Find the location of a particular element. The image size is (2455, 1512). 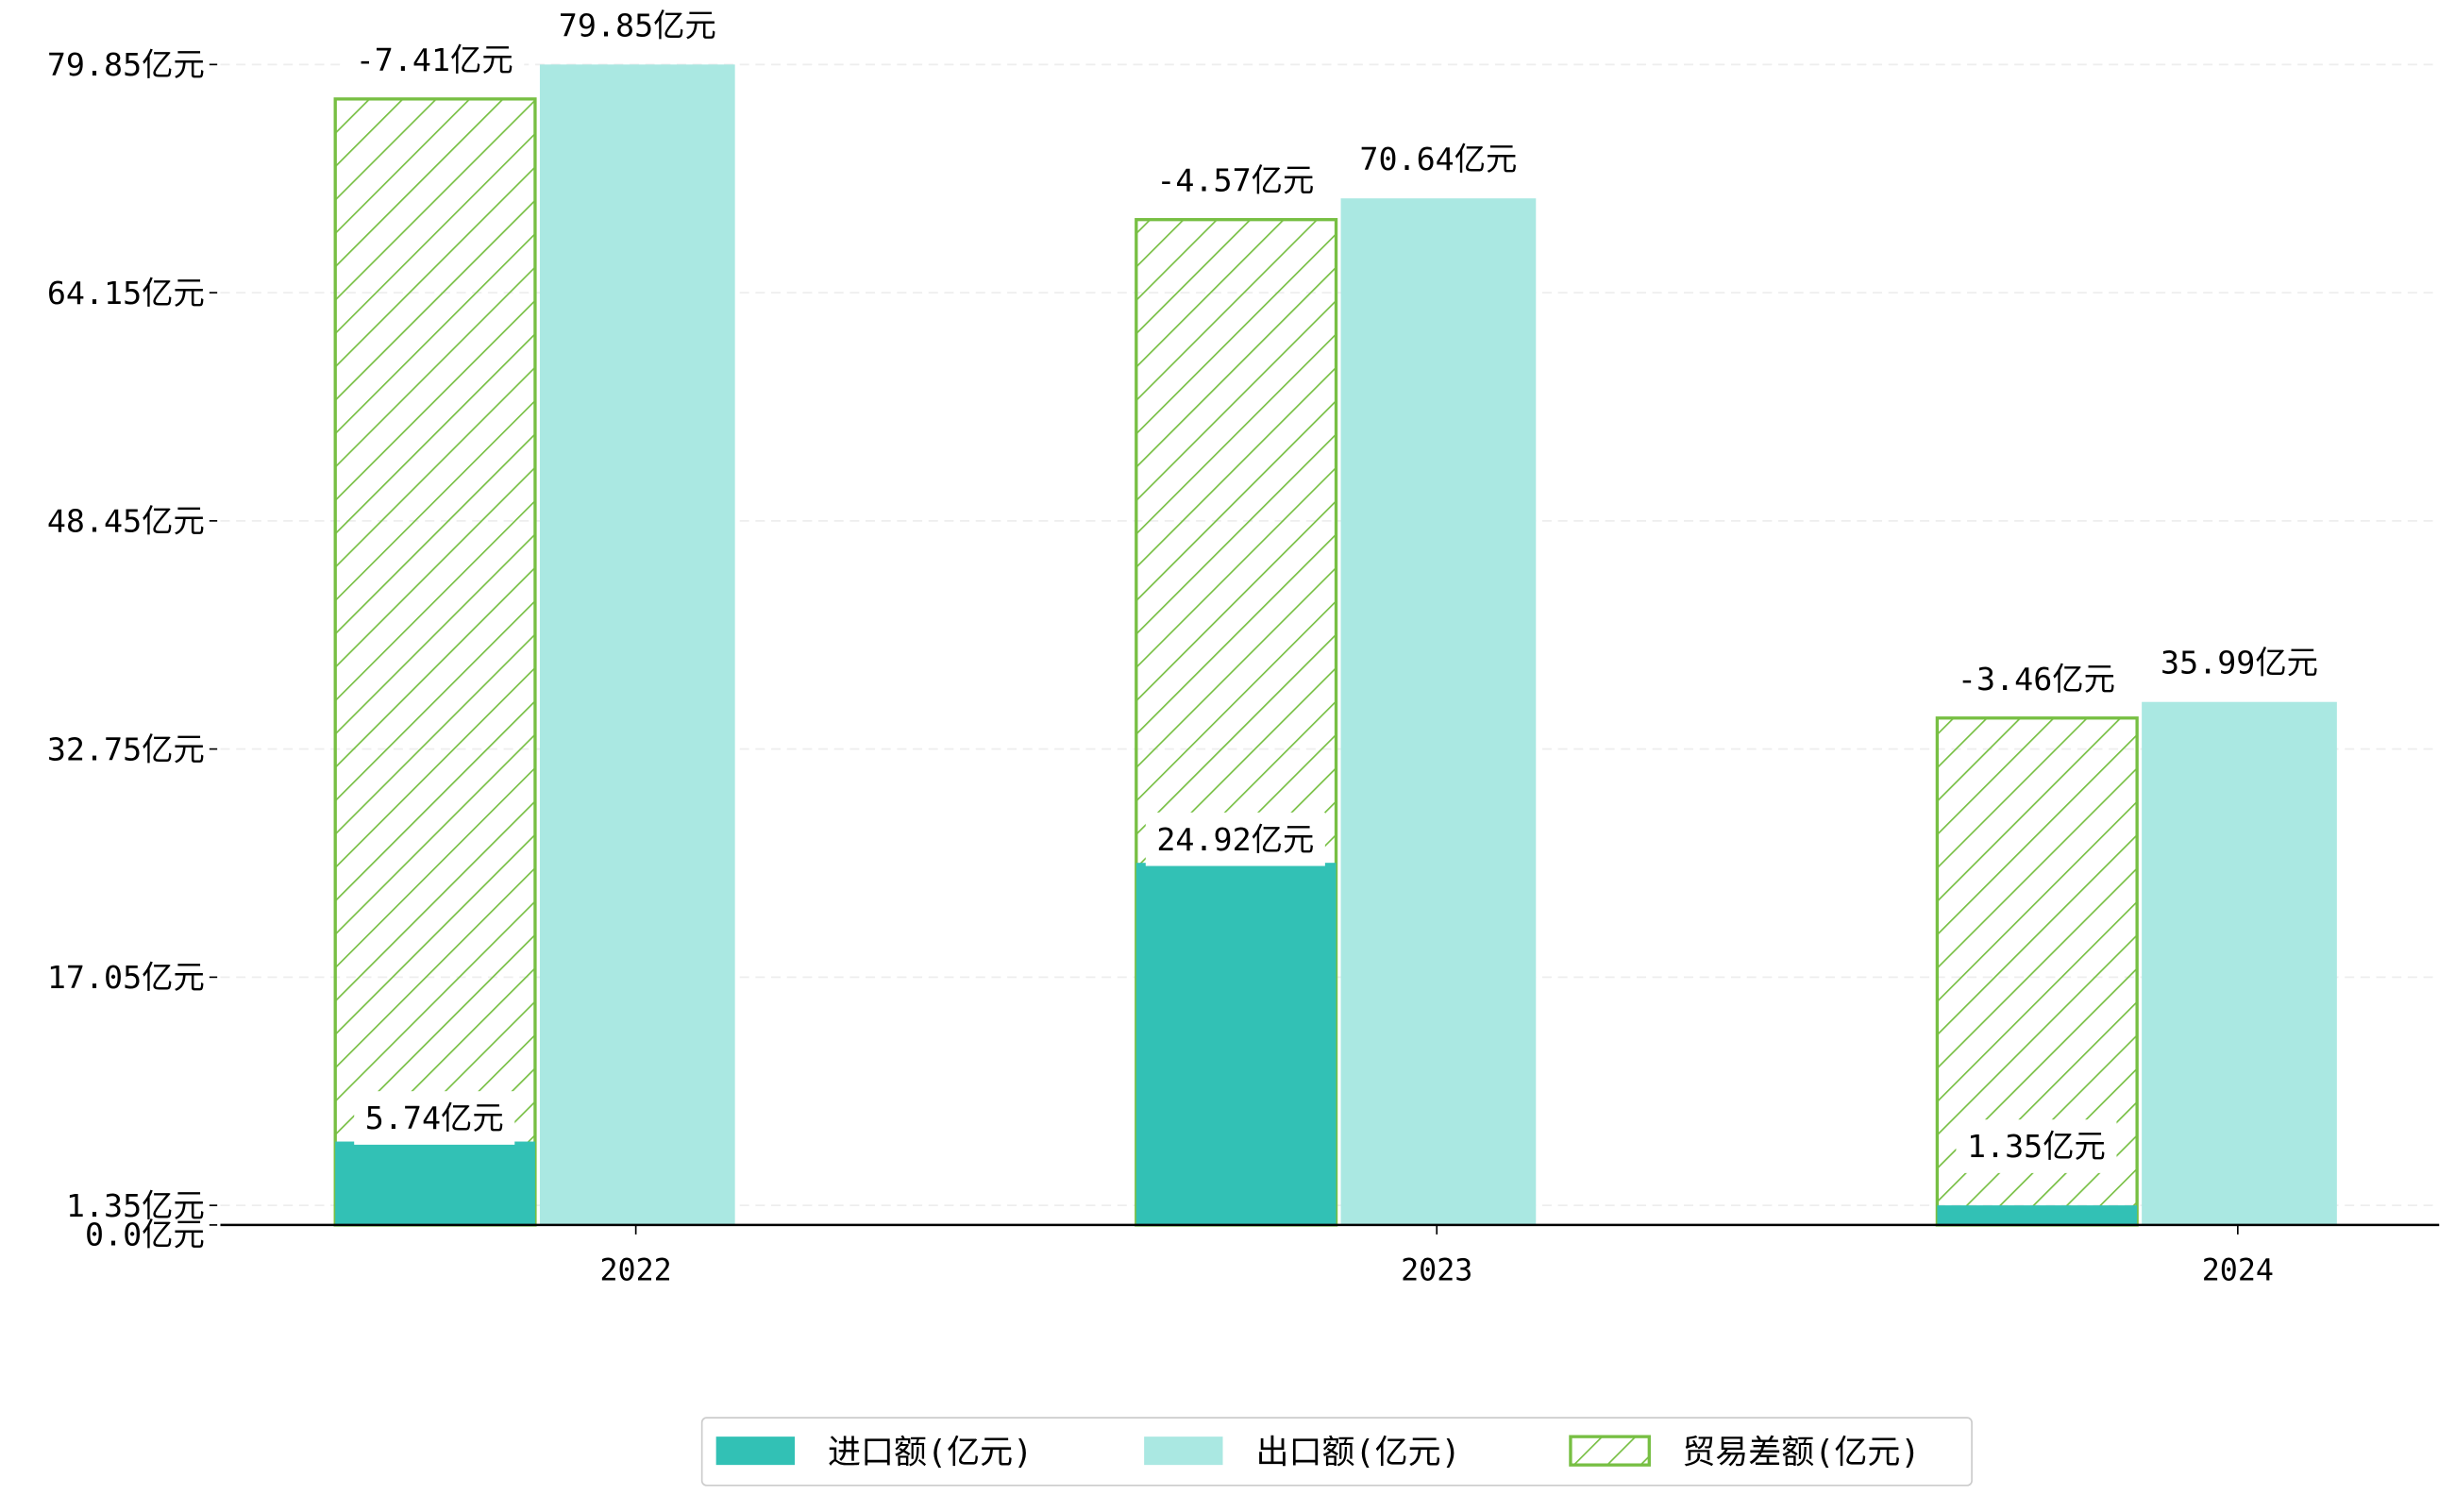

legend: 进口额(亿元) 出口额(亿元) 贸易差额(亿元) is located at coordinates (1336, 1452).